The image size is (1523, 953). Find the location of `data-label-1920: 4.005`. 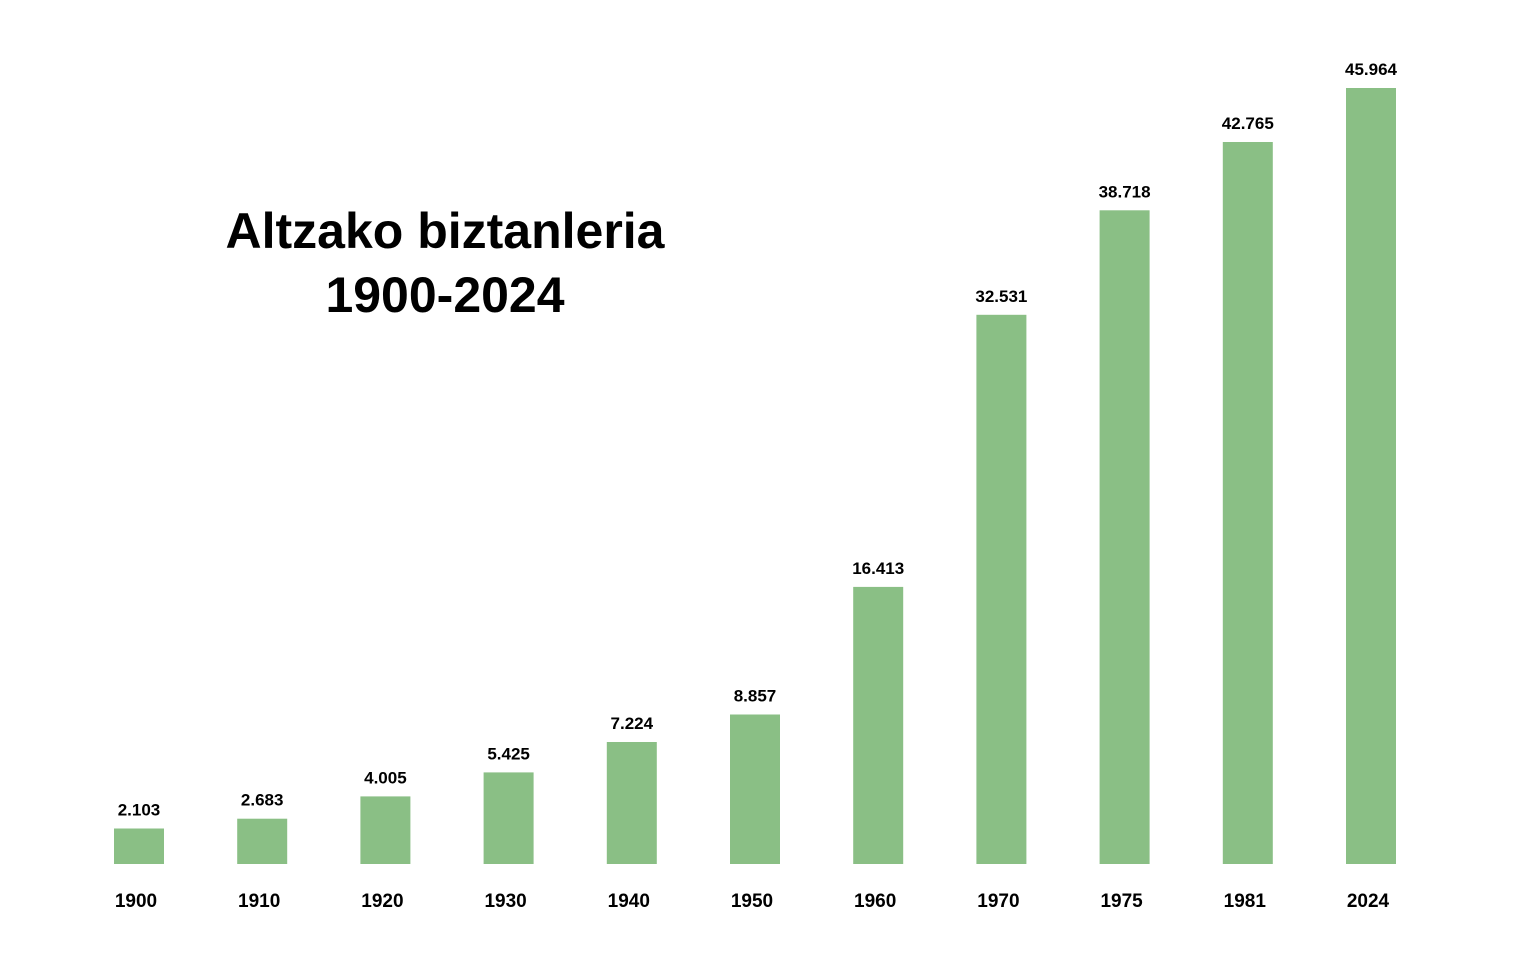

data-label-1920: 4.005 is located at coordinates (385, 777).